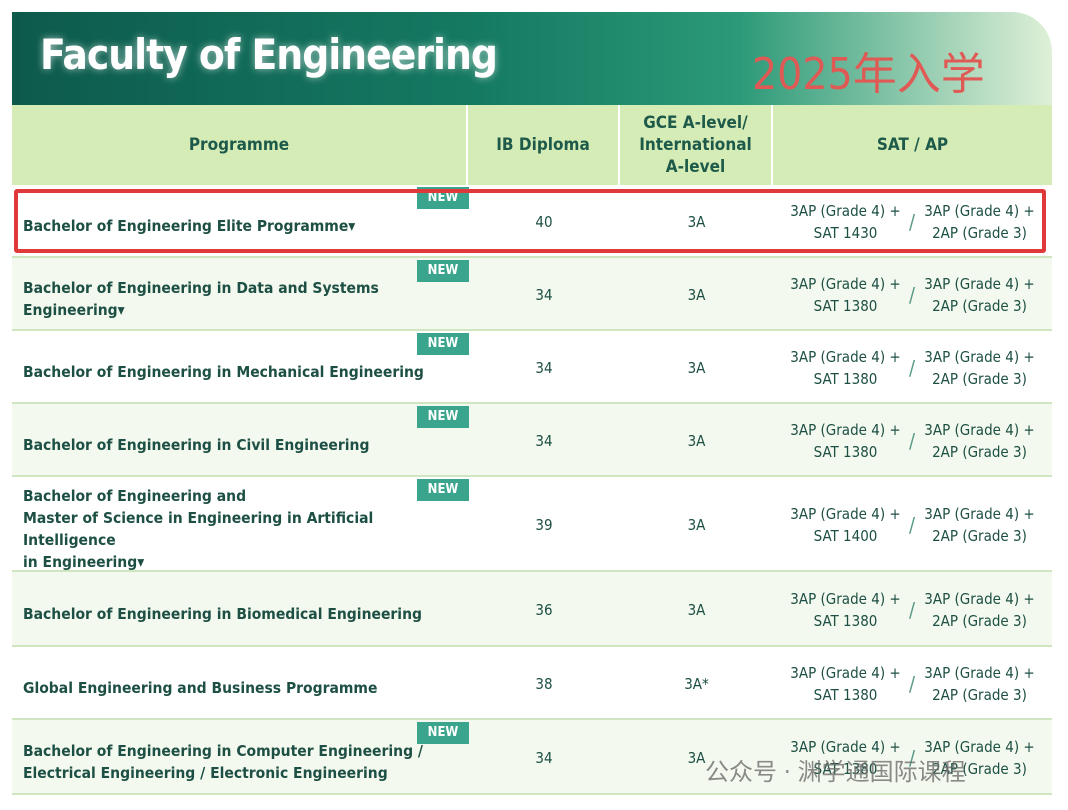 The height and width of the screenshot is (810, 1068). Describe the element at coordinates (845, 535) in the screenshot. I see `sat-line: SAT 1400` at that location.